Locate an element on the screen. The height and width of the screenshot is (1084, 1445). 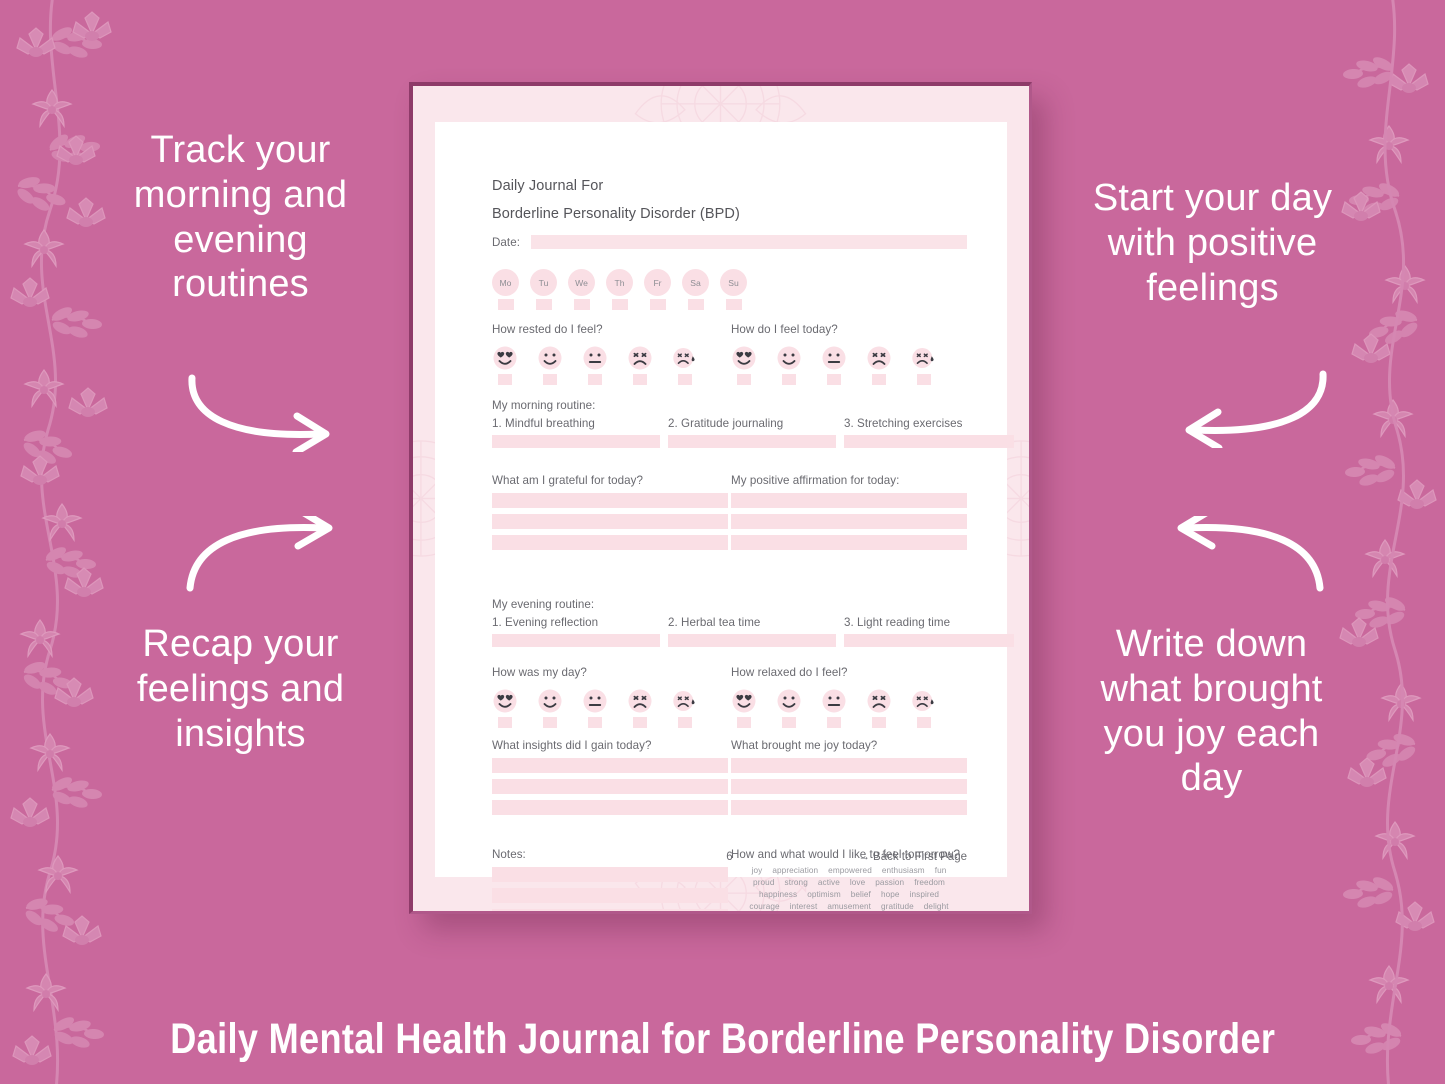
feeling-word: empowered is located at coordinates (850, 870).